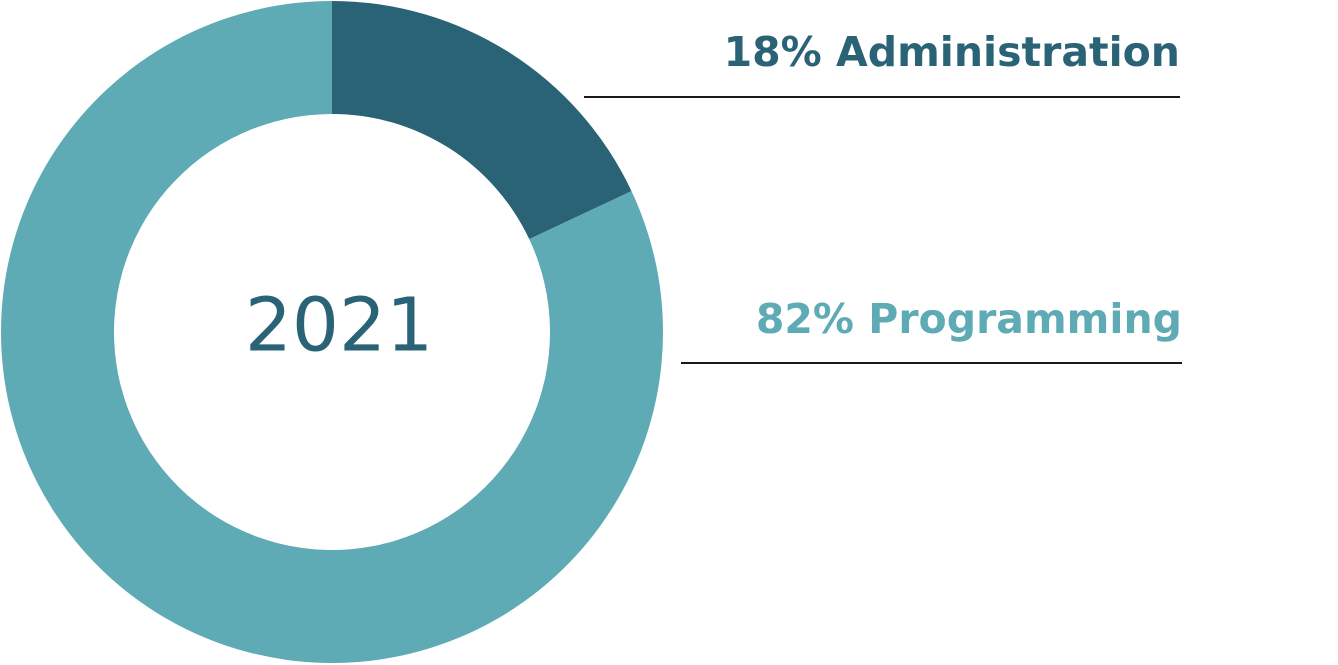  I want to click on slice-label-administration: 18% Administration, so click(952, 52).